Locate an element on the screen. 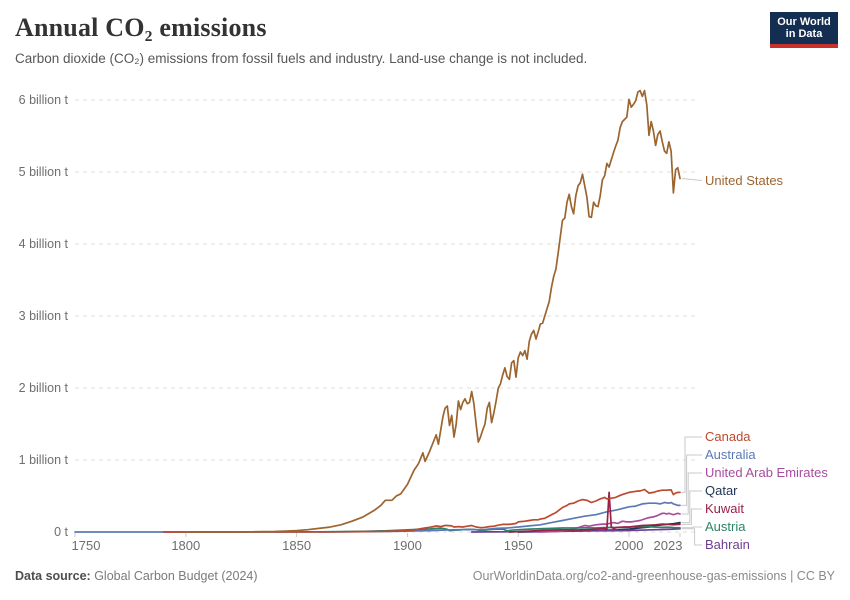 The height and width of the screenshot is (600, 850). x-tick-label: 1900 is located at coordinates (407, 545).